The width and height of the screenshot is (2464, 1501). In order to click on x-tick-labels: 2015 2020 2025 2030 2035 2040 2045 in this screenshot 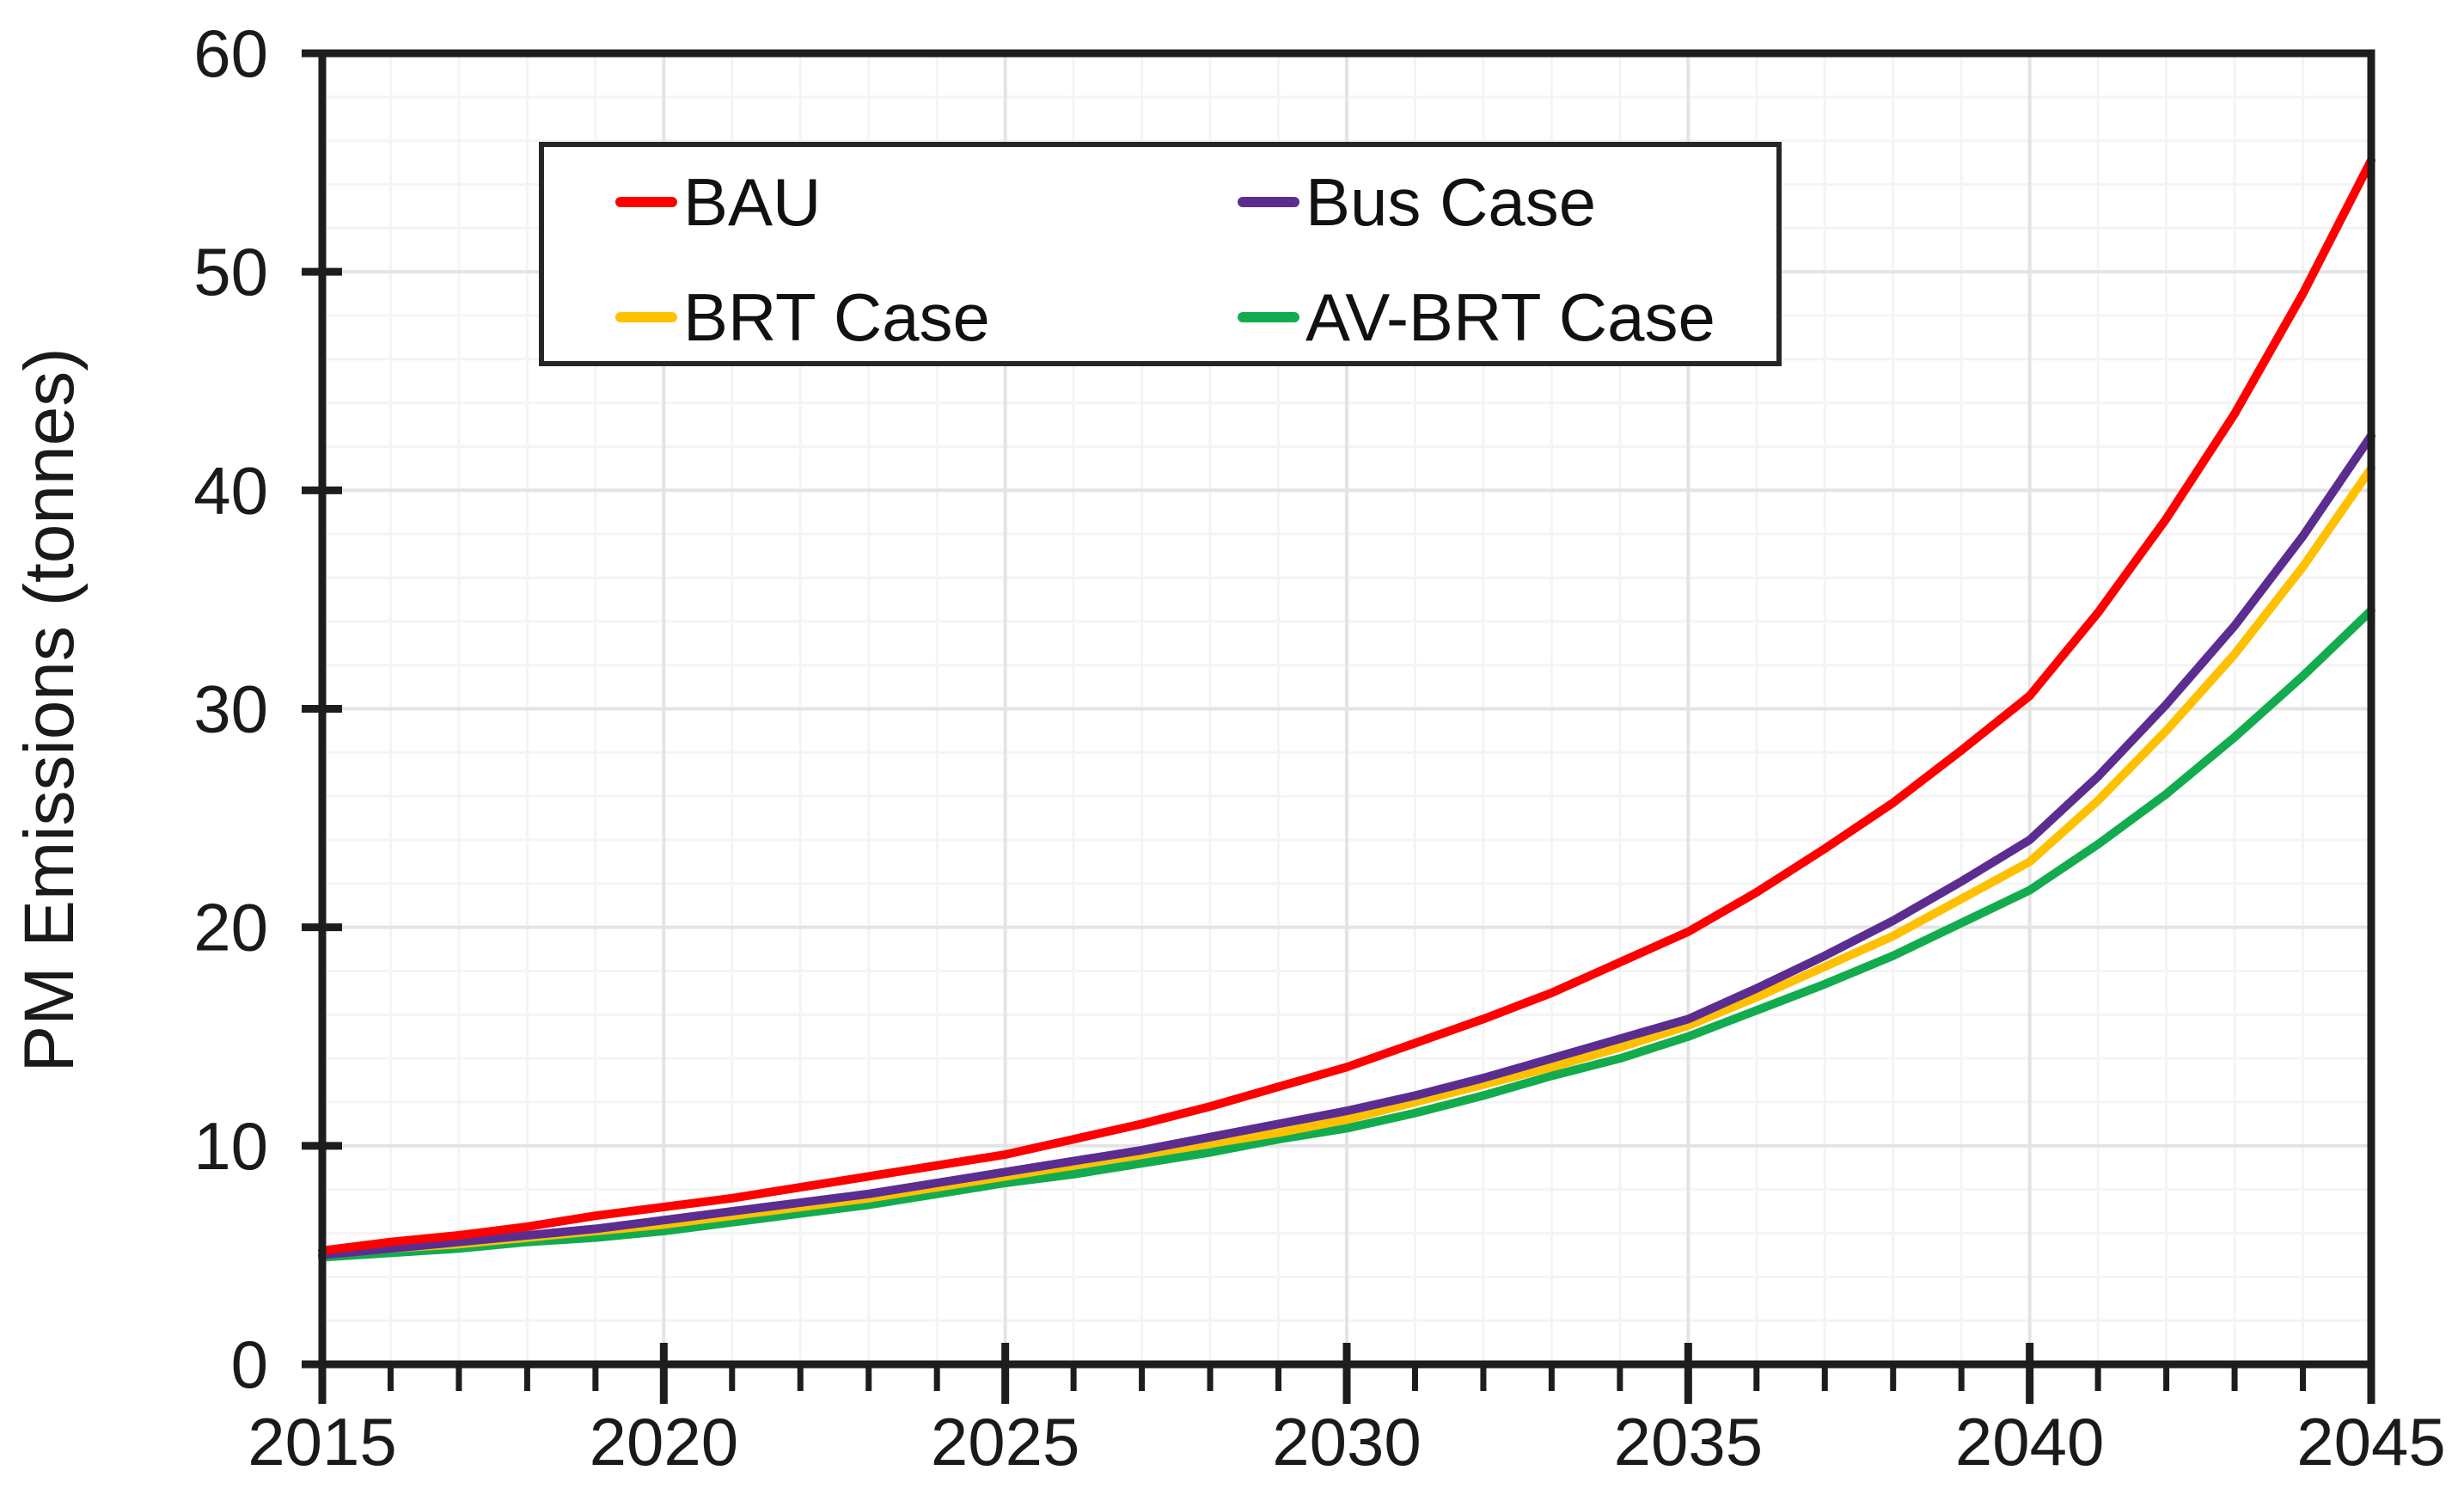, I will do `click(1347, 1442)`.